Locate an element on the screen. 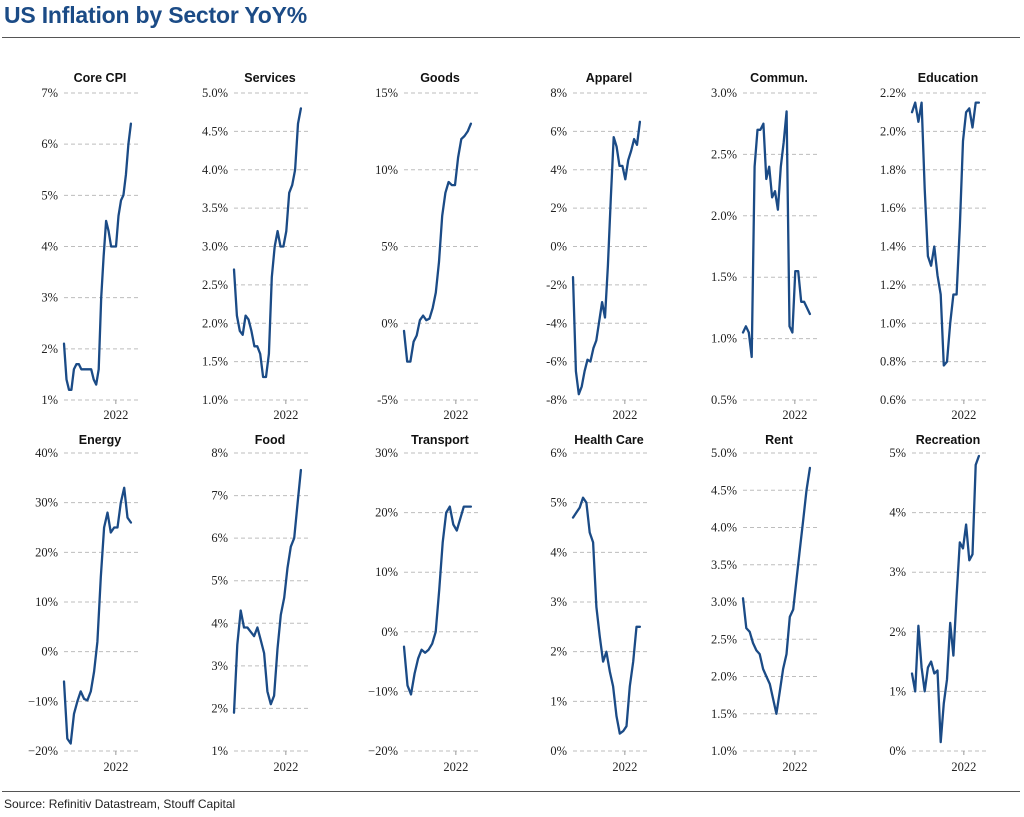 The image size is (1024, 817). panel-title: Goods is located at coordinates (440, 78).